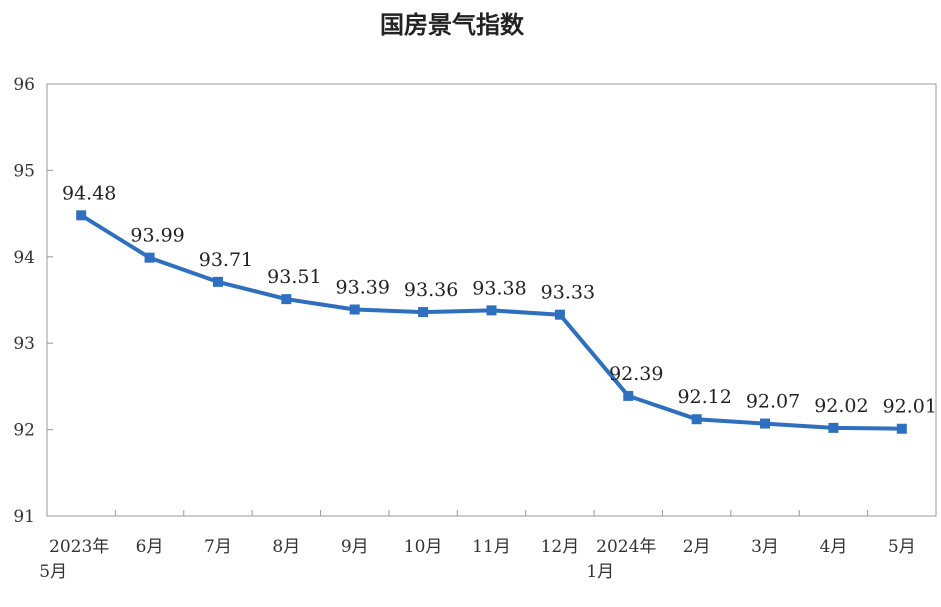 This screenshot has height=607, width=941. Describe the element at coordinates (226, 260) in the screenshot. I see `data-label: 93.71` at that location.